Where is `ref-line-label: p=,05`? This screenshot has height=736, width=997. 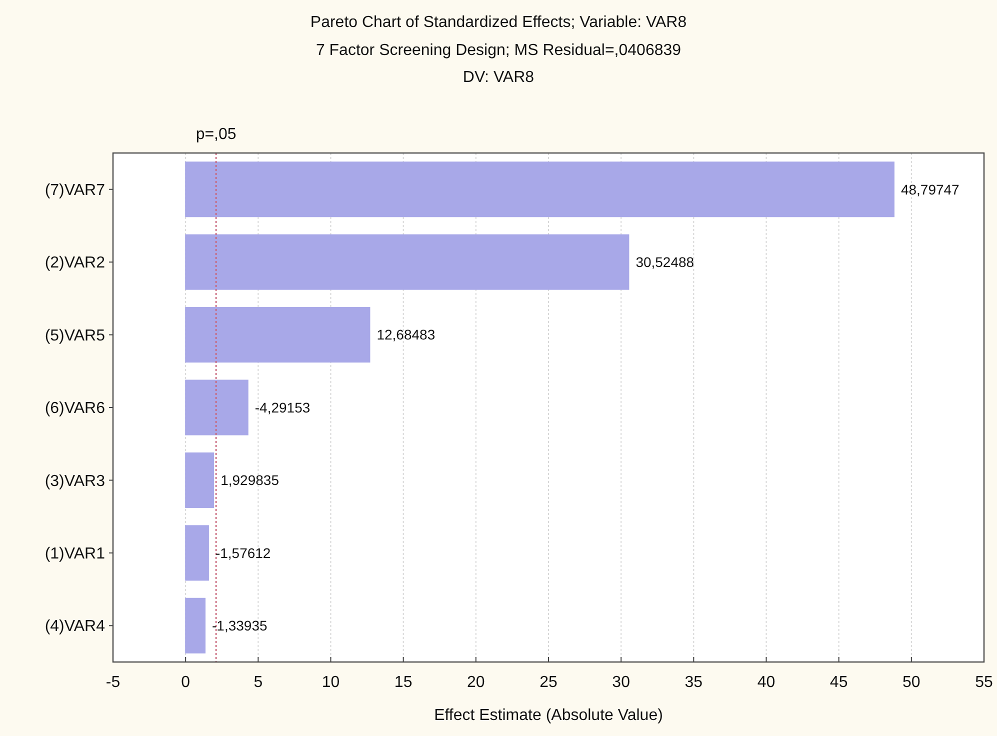
ref-line-label: p=,05 is located at coordinates (216, 134).